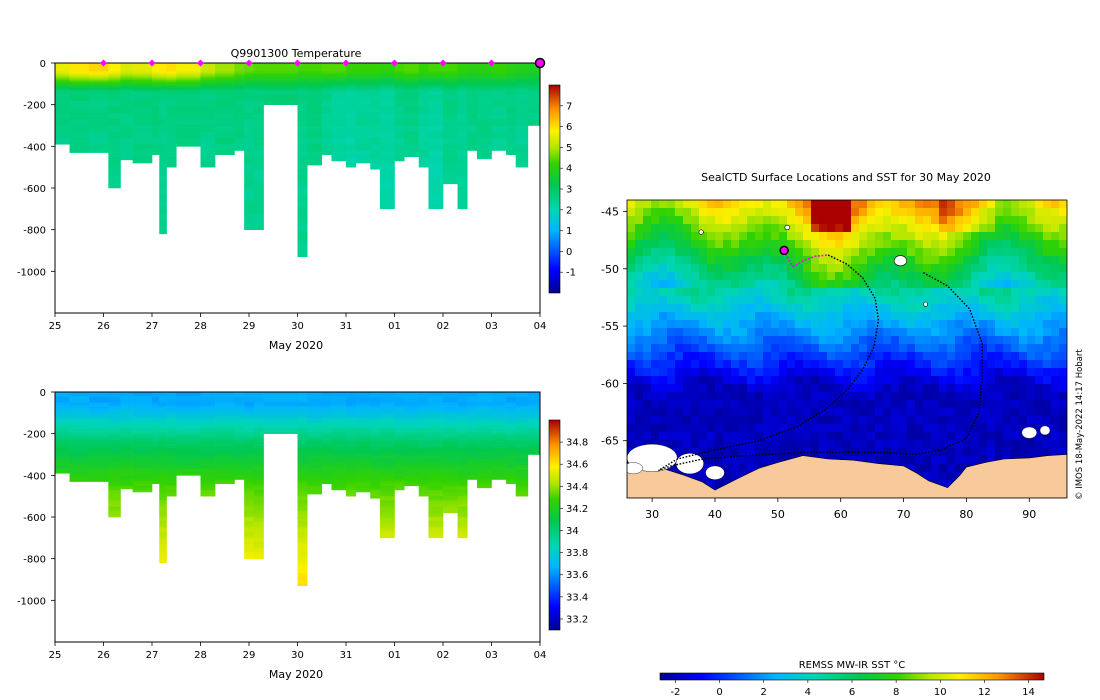  I want to click on colorbar-tick-label: 33.6, so click(577, 575).